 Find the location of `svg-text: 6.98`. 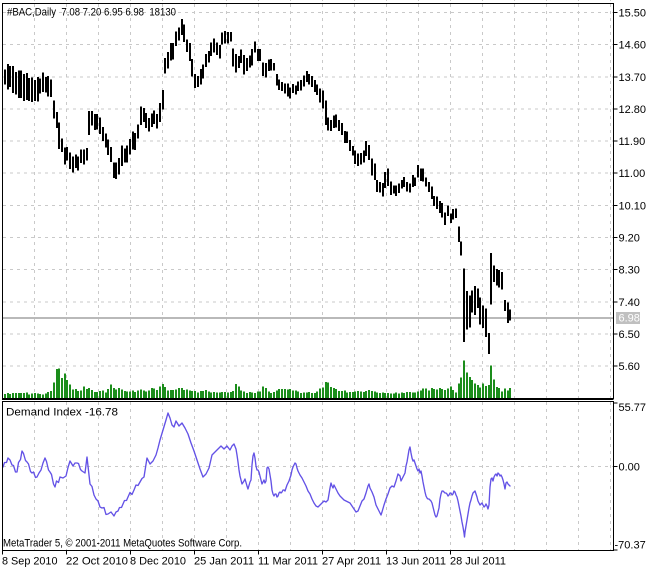

svg-text: 6.98 is located at coordinates (629, 319).